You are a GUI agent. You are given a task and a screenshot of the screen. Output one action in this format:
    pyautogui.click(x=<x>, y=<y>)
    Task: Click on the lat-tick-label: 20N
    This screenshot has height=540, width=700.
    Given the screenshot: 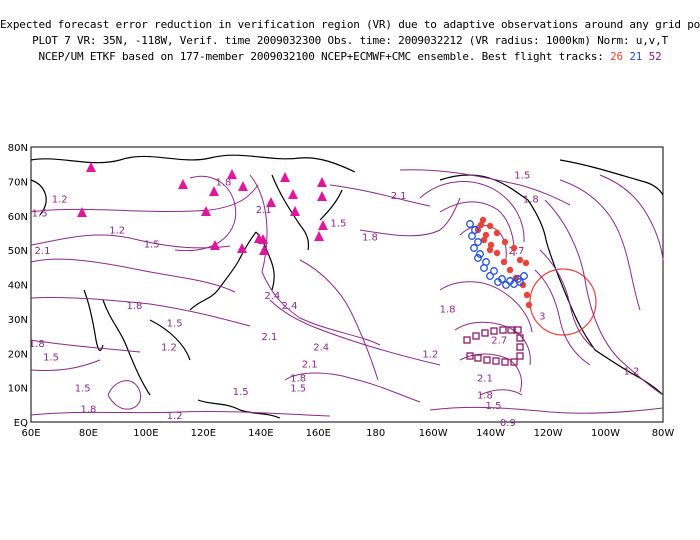 What is the action you would take?
    pyautogui.click(x=18, y=354)
    